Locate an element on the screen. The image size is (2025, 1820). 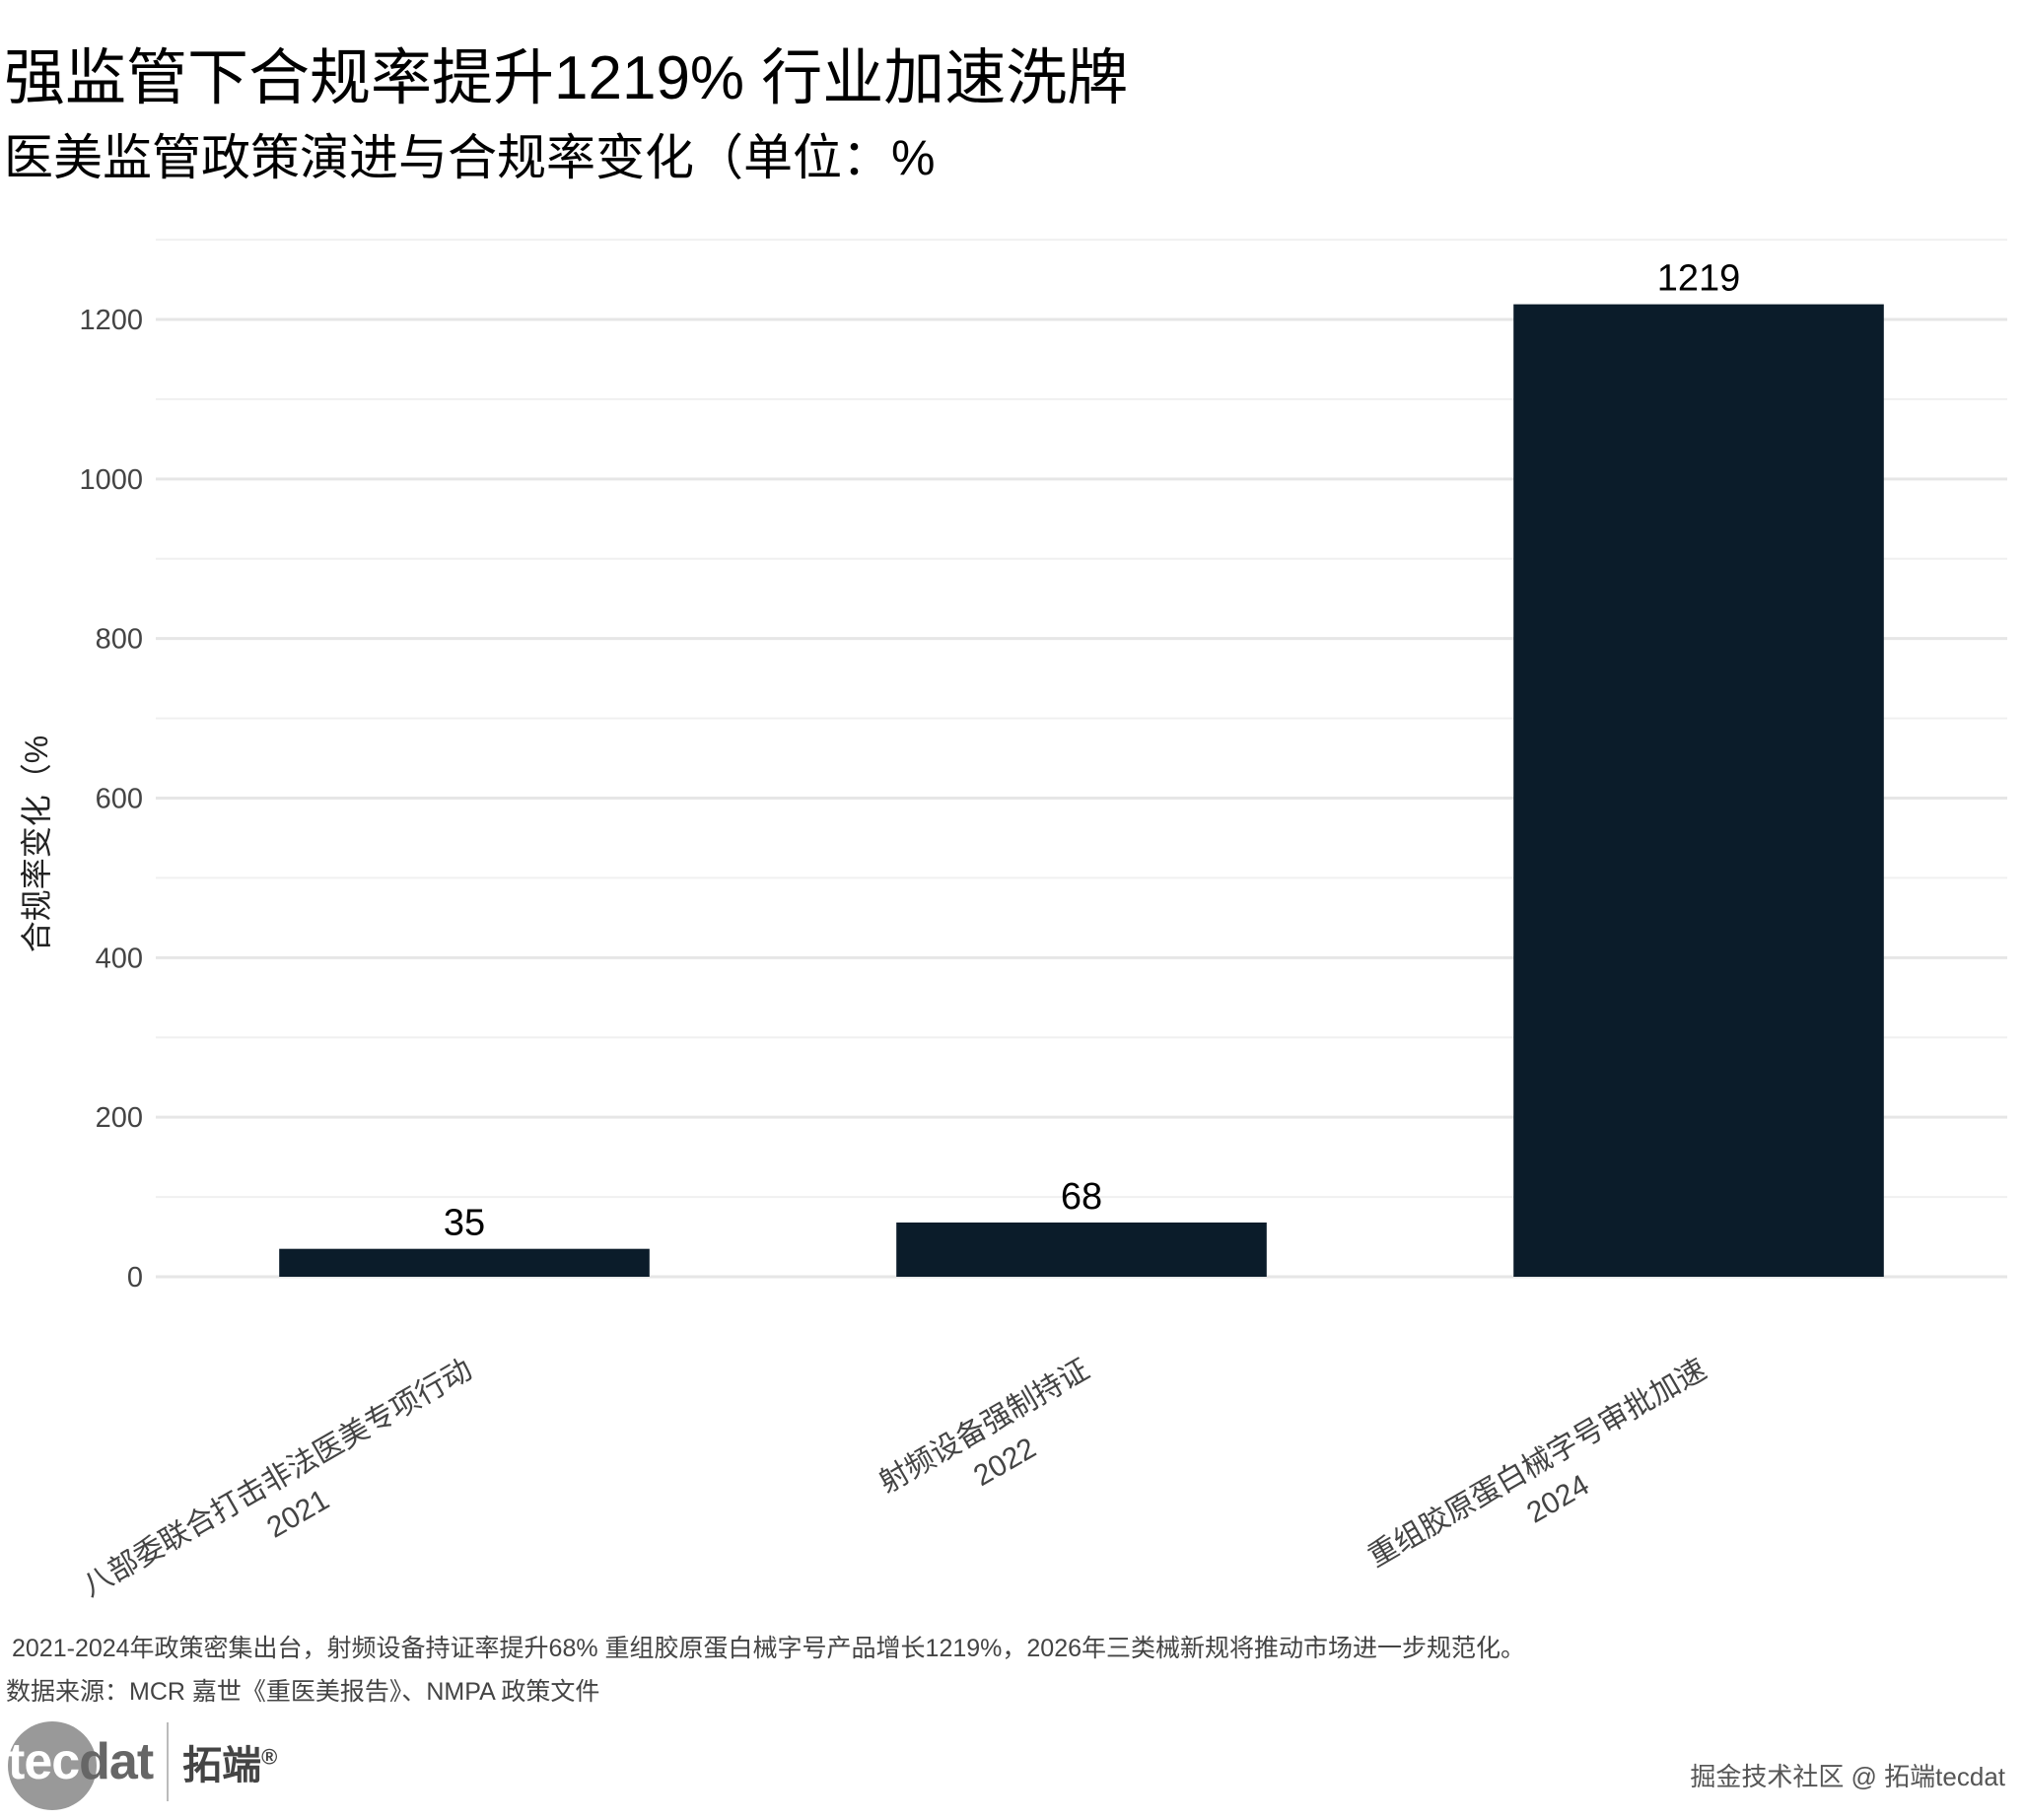
logo-text-a: tec is located at coordinates (44, 1761).